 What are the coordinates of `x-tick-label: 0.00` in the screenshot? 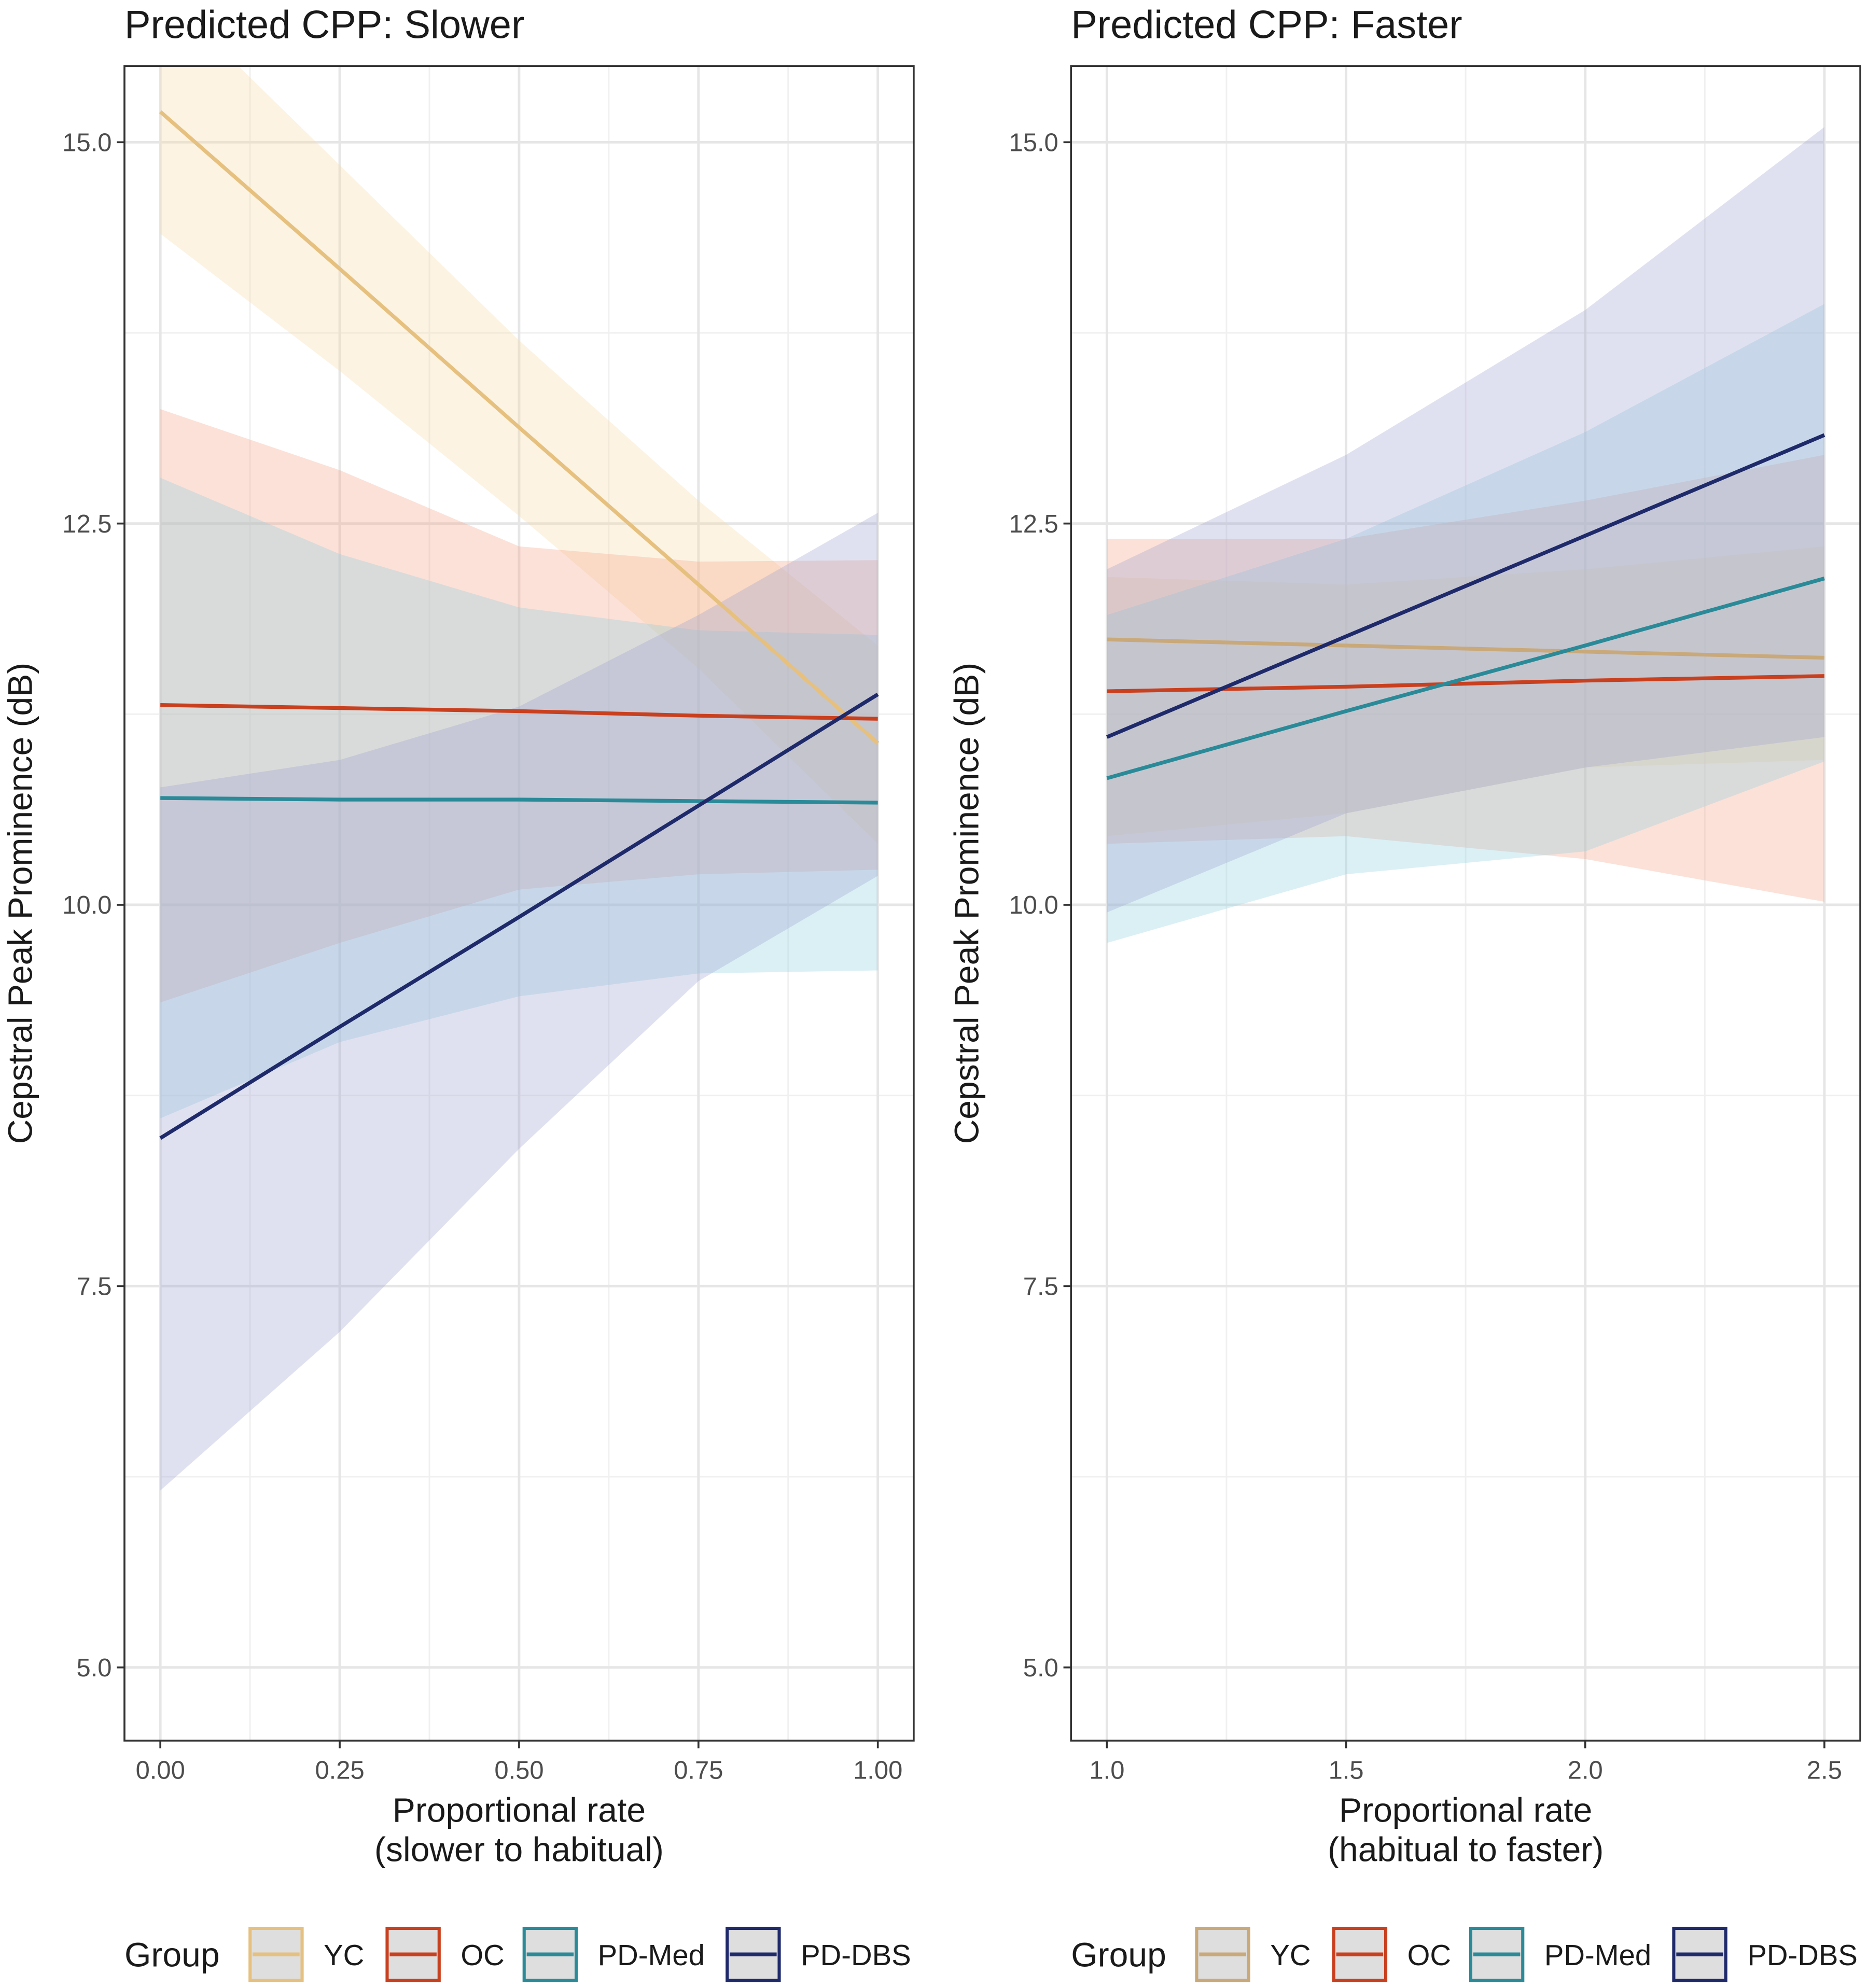 It's located at (160, 1770).